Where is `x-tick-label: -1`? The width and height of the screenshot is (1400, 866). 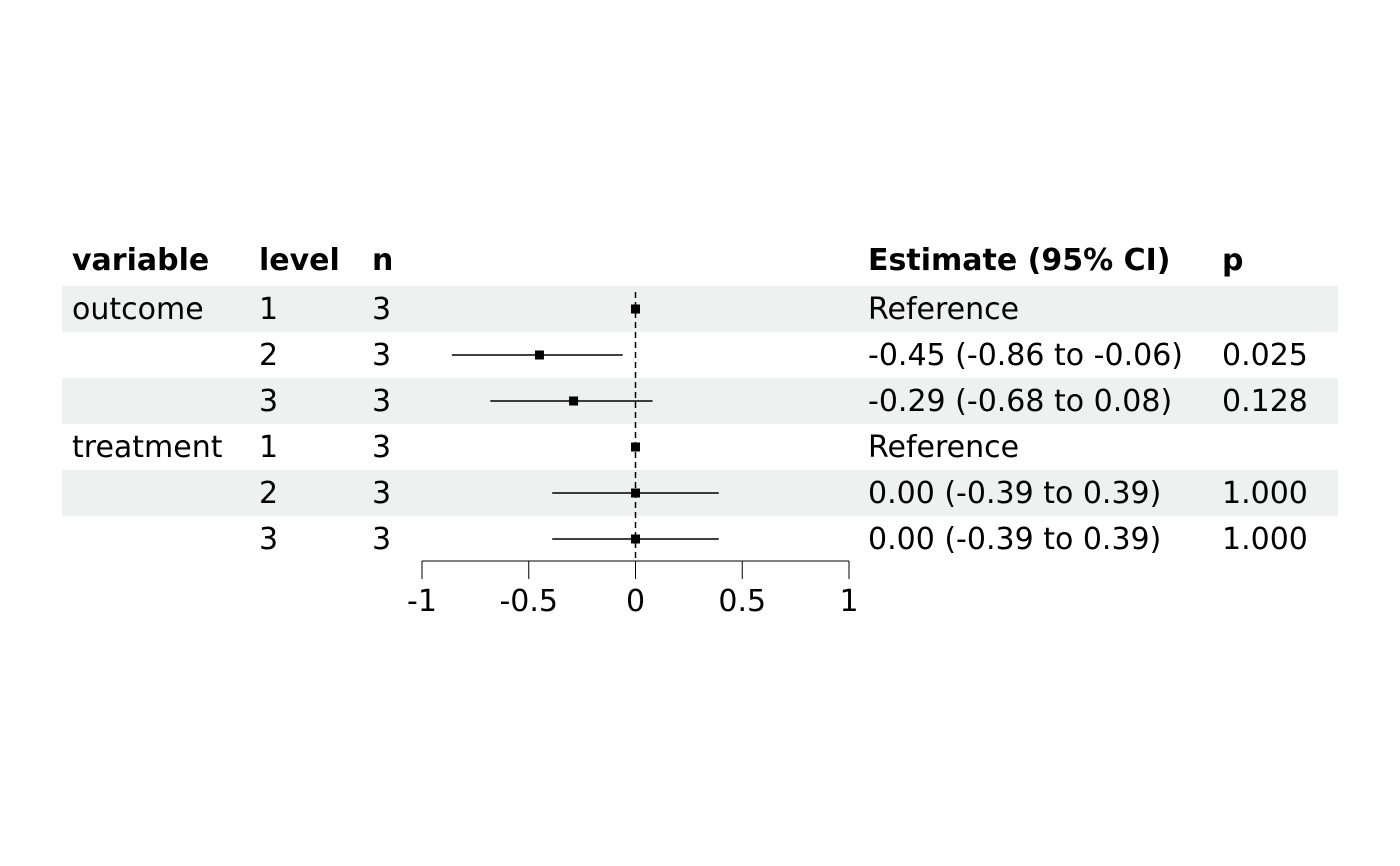
x-tick-label: -1 is located at coordinates (422, 601).